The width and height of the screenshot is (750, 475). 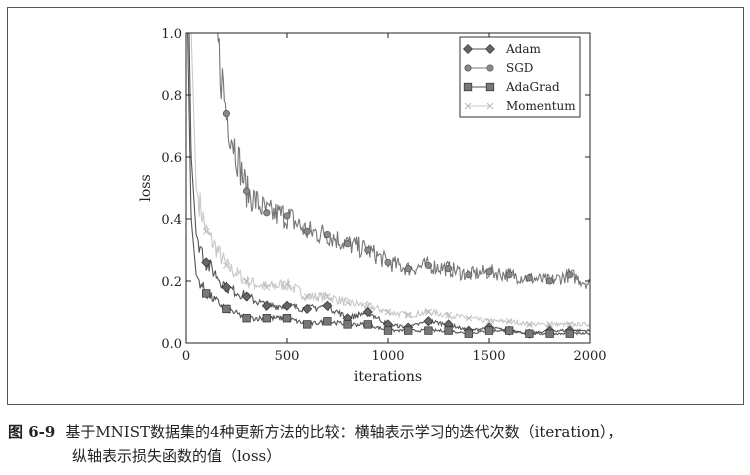 I want to click on caption-line-2: 纵轴表示损失函数的值（loss）, so click(x=177, y=456).